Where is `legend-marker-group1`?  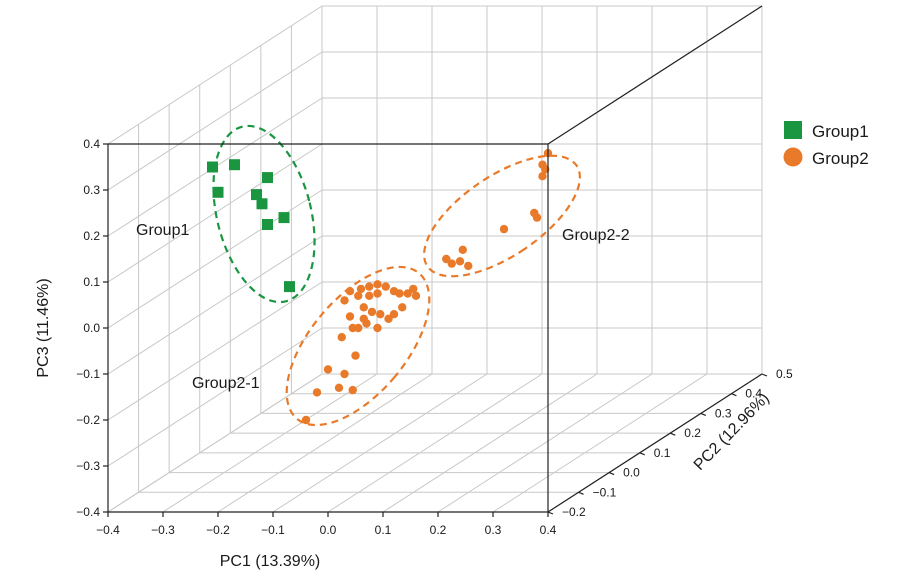 legend-marker-group1 is located at coordinates (793, 130).